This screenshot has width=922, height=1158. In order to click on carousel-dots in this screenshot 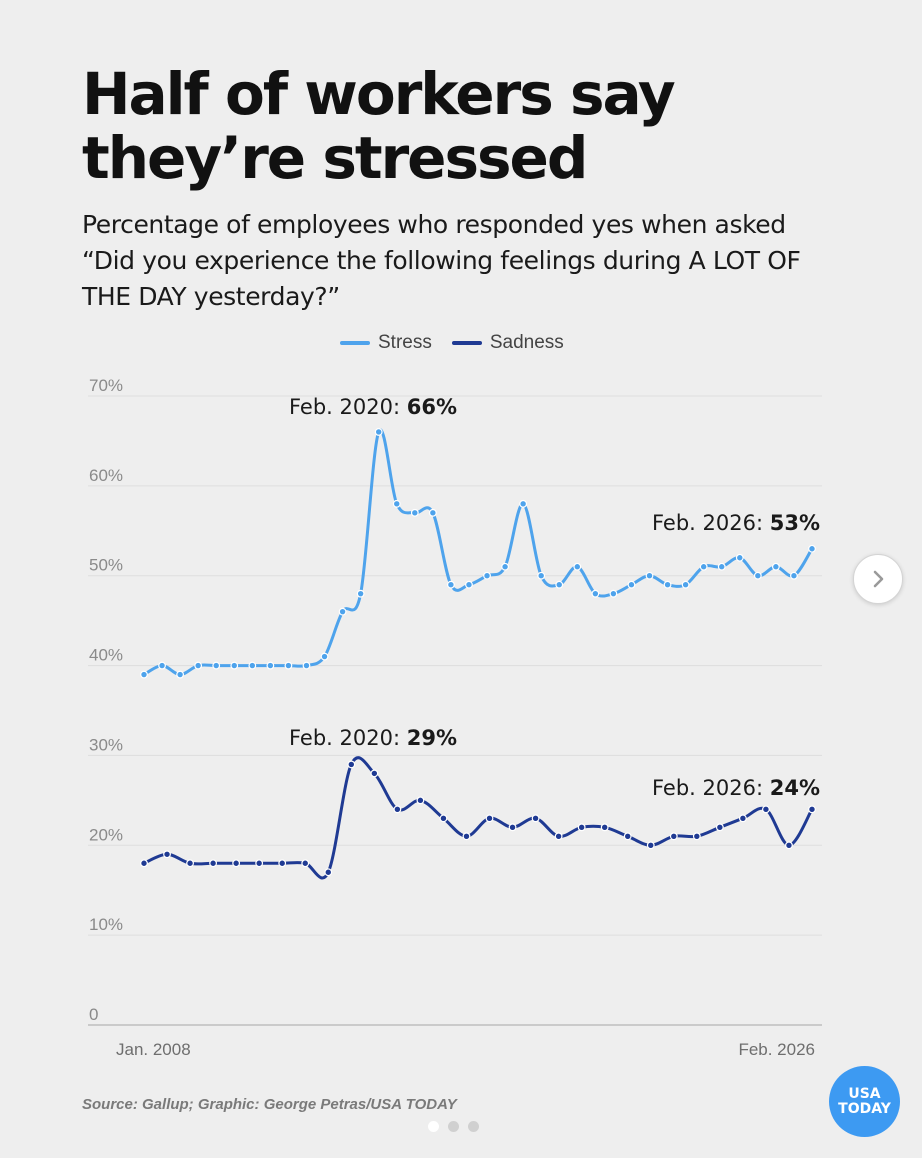, I will do `click(453, 1126)`.